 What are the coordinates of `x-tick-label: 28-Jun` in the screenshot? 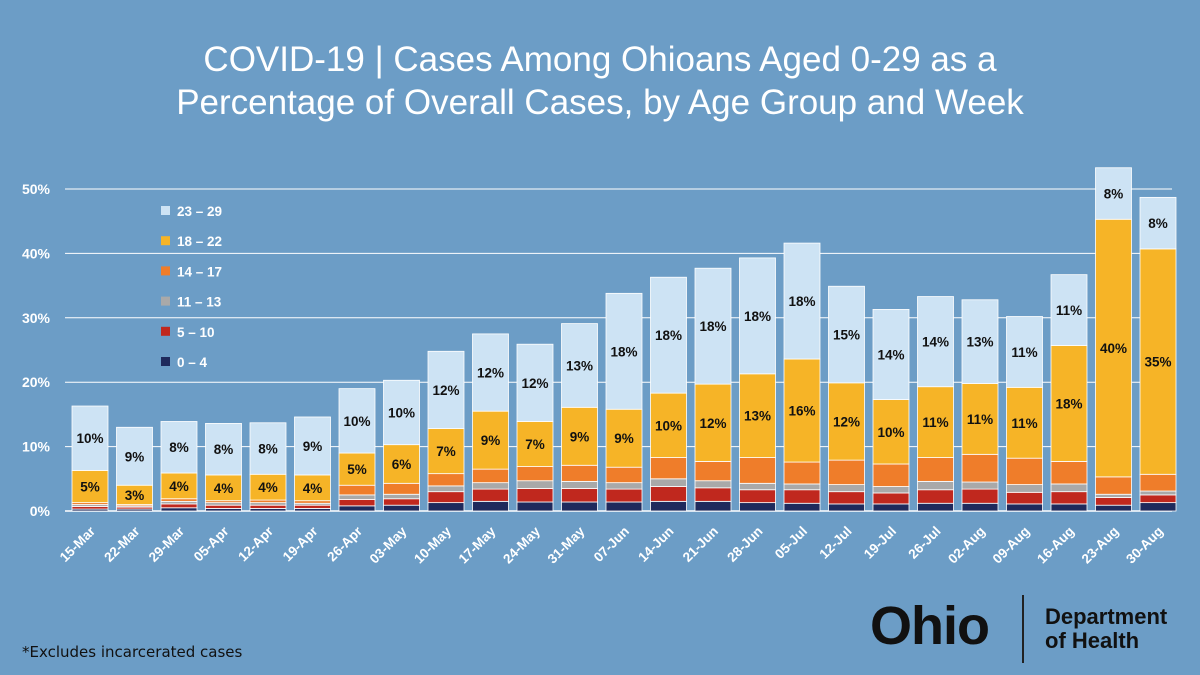 It's located at (744, 544).